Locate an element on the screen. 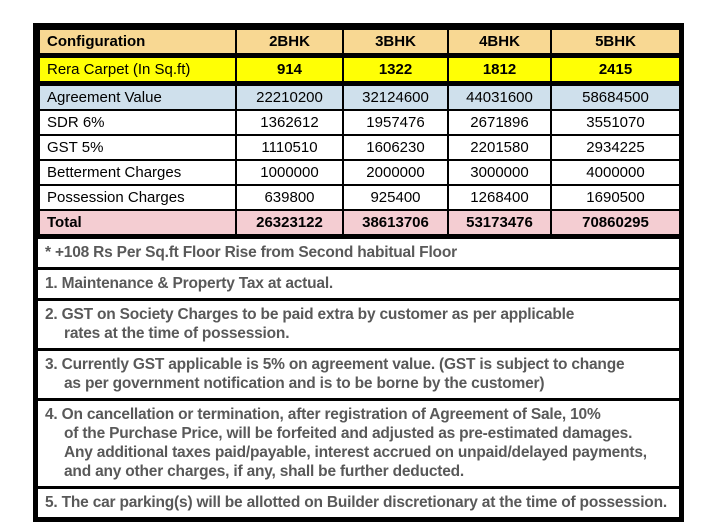  value-cell: 3551070 is located at coordinates (615, 122).